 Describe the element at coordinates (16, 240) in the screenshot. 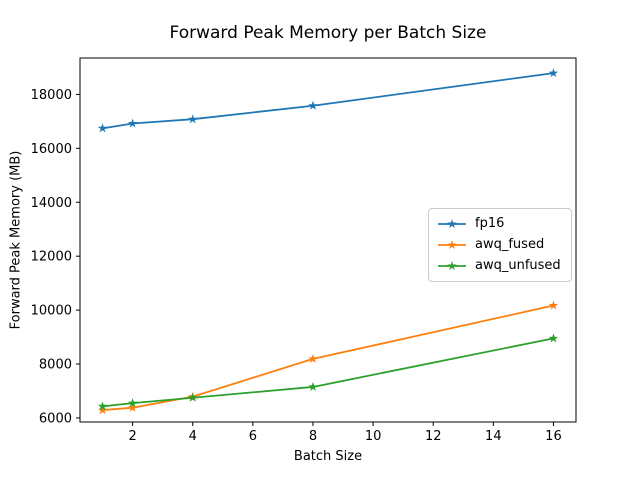

I see `y-axis-label: Forward Peak Memory (MB)` at that location.